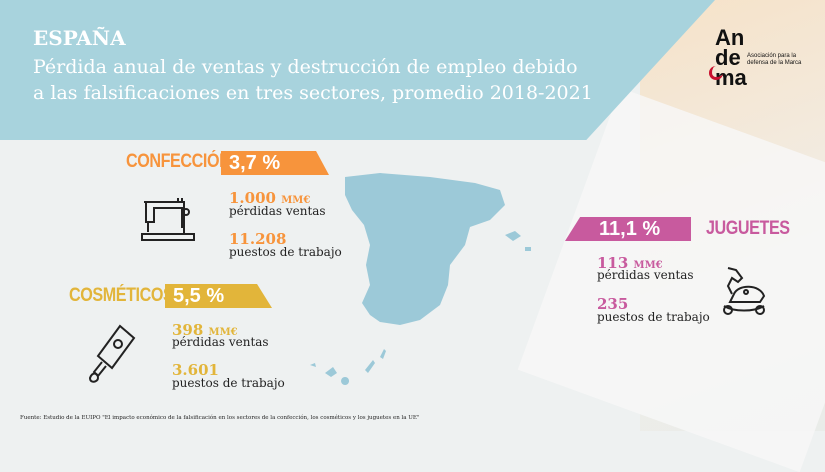 The image size is (825, 472). Describe the element at coordinates (252, 198) in the screenshot. I see `sales-value: 1.000` at that location.